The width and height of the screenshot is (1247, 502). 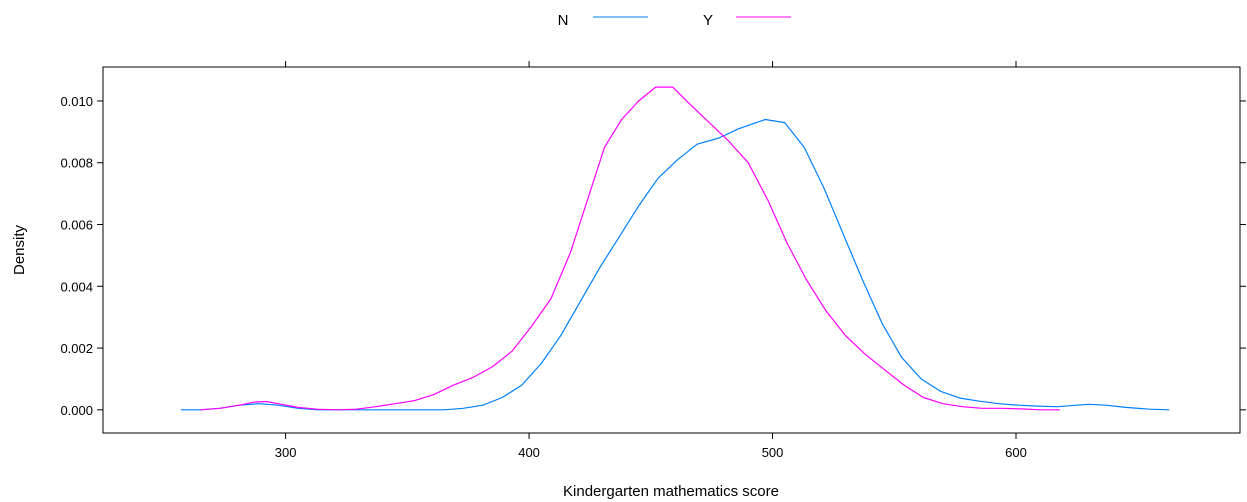 What do you see at coordinates (76, 410) in the screenshot?
I see `y-tick-label: 0.000` at bounding box center [76, 410].